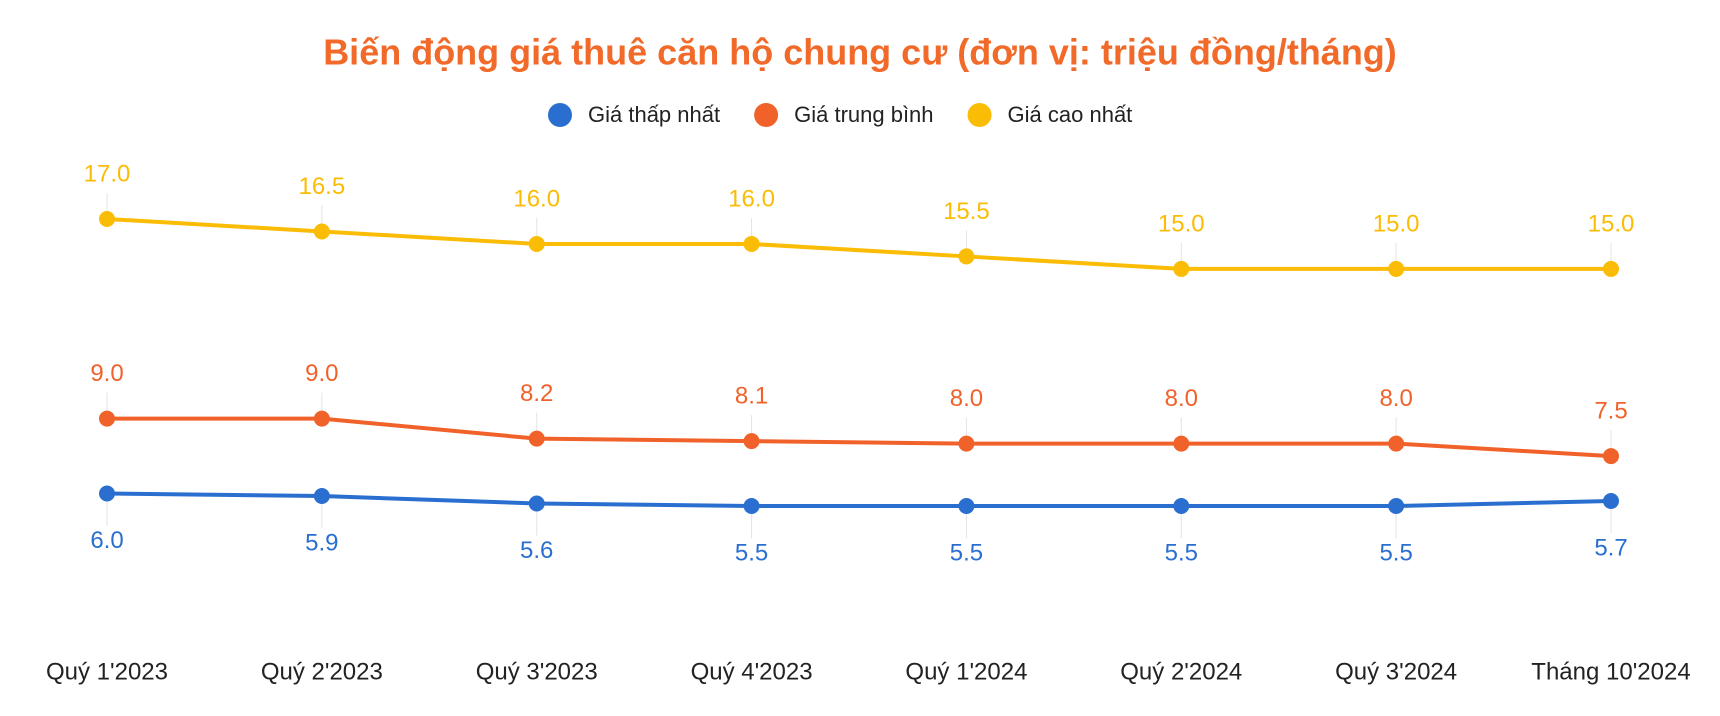  What do you see at coordinates (1610, 547) in the screenshot?
I see `data-label: 5.7` at bounding box center [1610, 547].